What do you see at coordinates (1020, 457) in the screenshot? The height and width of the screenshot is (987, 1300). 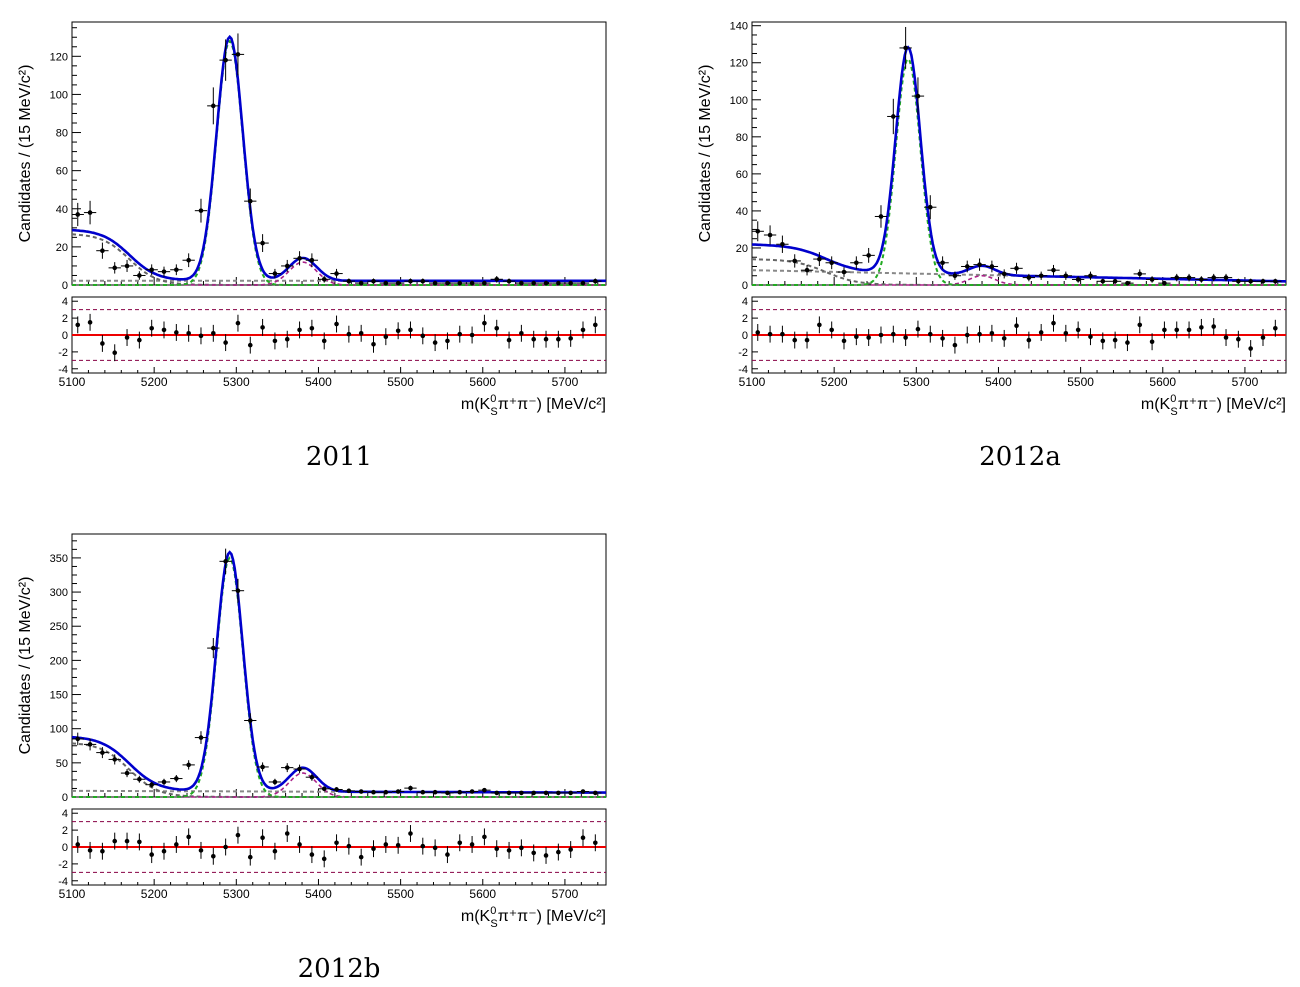 I see `caption-2012a: 2012a` at bounding box center [1020, 457].